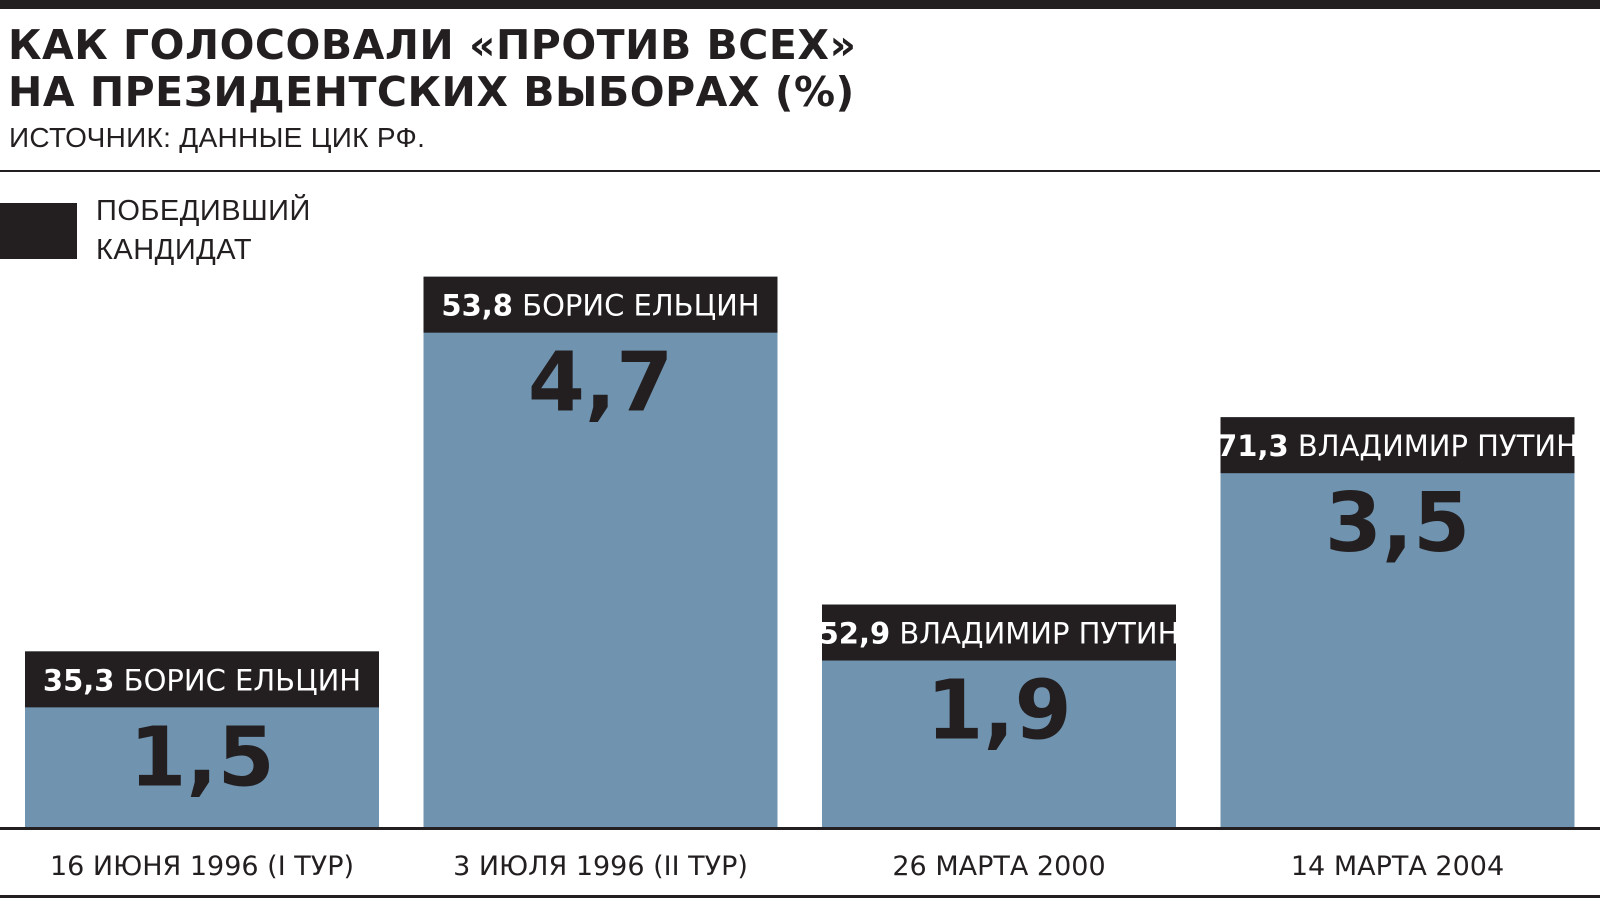 Image resolution: width=1600 pixels, height=900 pixels. What do you see at coordinates (203, 230) in the screenshot?
I see `legend-label: ПОБЕДИВШИЙ КАНДИДАТ` at bounding box center [203, 230].